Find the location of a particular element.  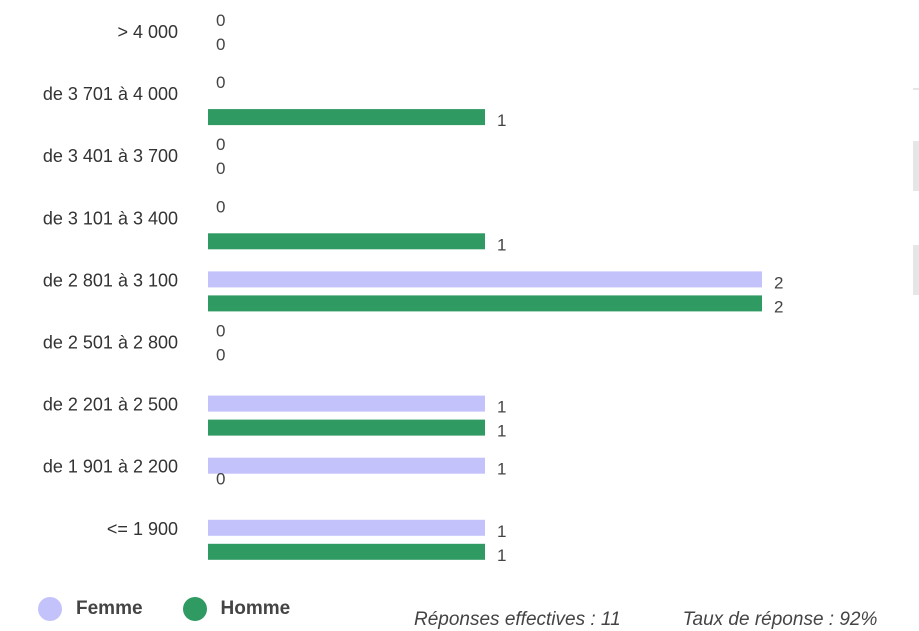

legend-item-homme: Homme is located at coordinates (236, 609).